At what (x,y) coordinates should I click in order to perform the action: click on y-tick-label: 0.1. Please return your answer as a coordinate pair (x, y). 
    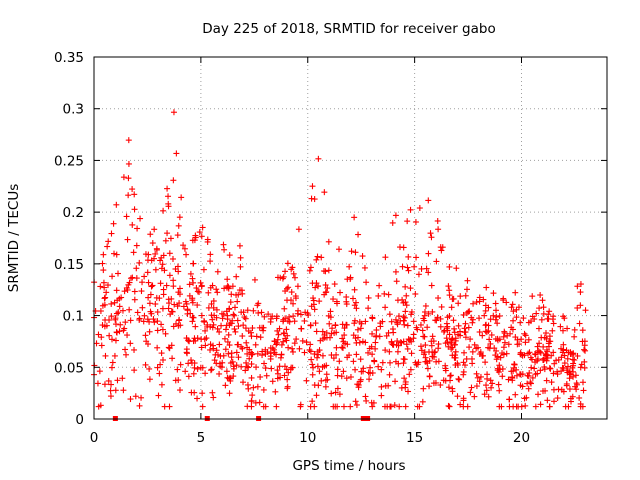
    Looking at the image, I should click on (73, 317).